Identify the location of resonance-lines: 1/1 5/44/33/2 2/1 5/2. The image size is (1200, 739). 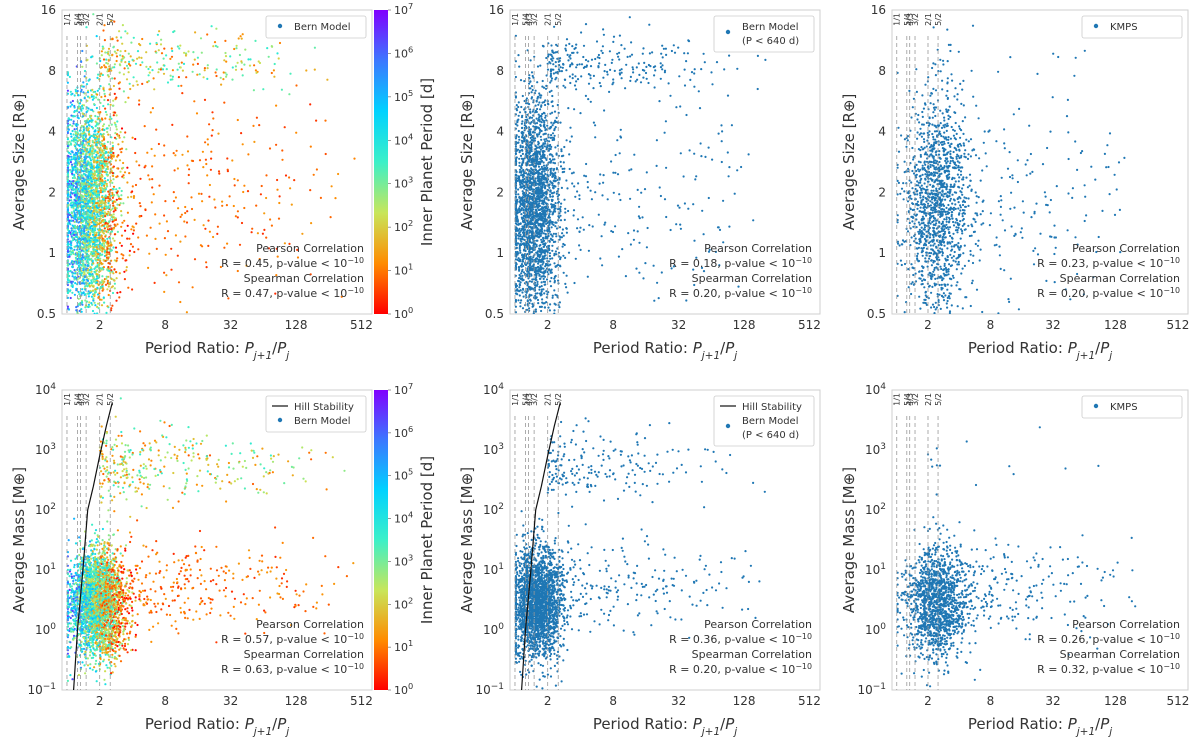
(89, 163).